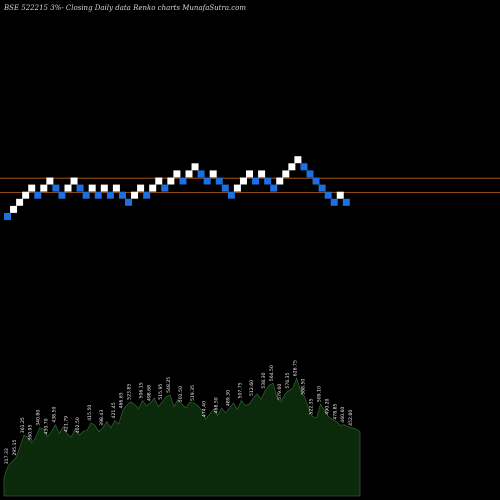  What do you see at coordinates (78, 425) in the screenshot?
I see `volume-label: 402.50` at bounding box center [78, 425].